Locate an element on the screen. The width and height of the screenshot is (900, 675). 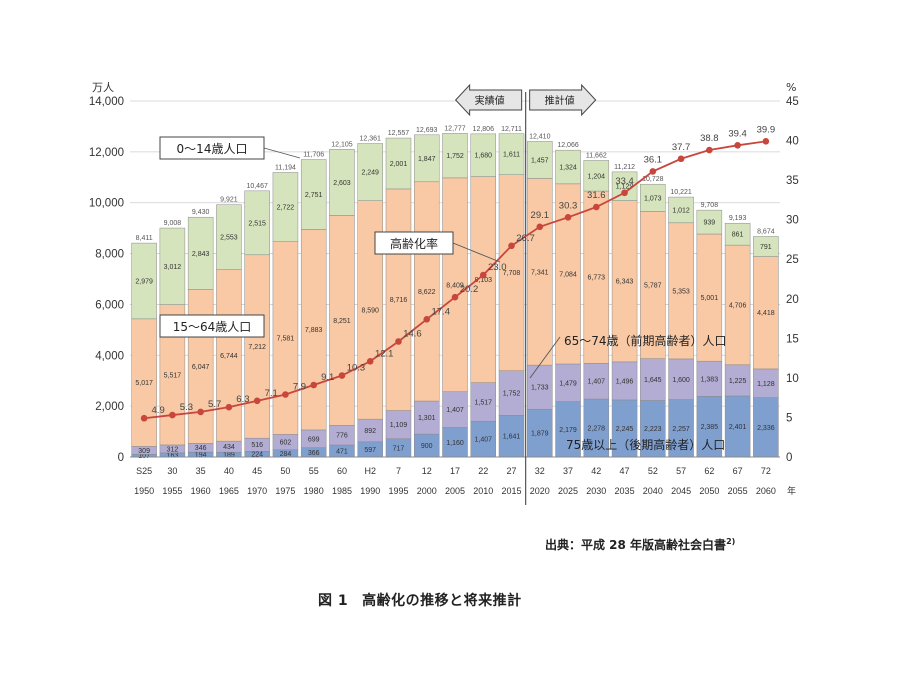
y-tick-label: 8,000 is located at coordinates (109, 255).